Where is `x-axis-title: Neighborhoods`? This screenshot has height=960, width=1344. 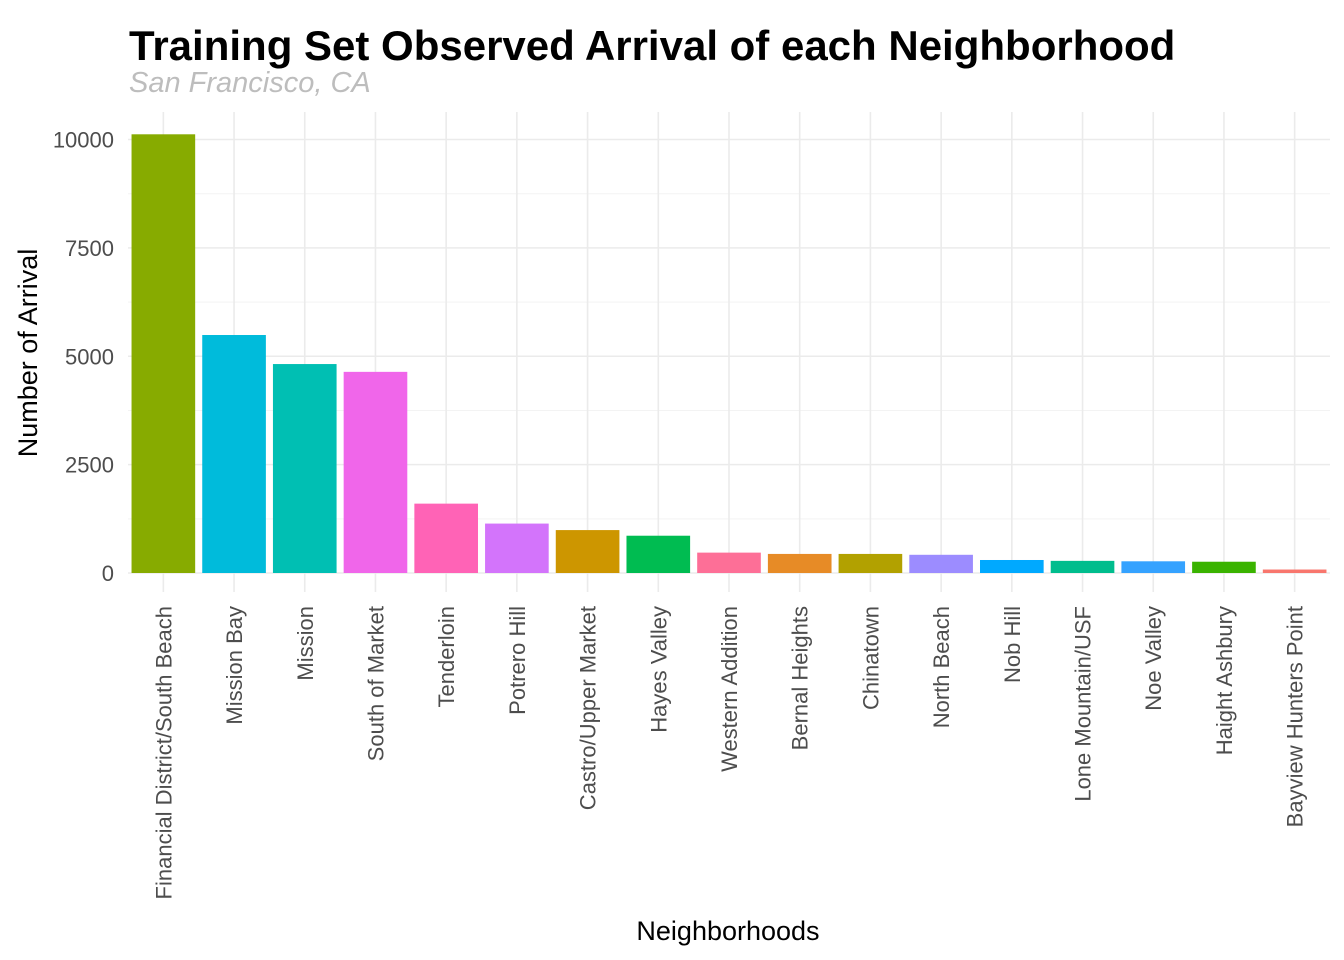
x-axis-title: Neighborhoods is located at coordinates (727, 931).